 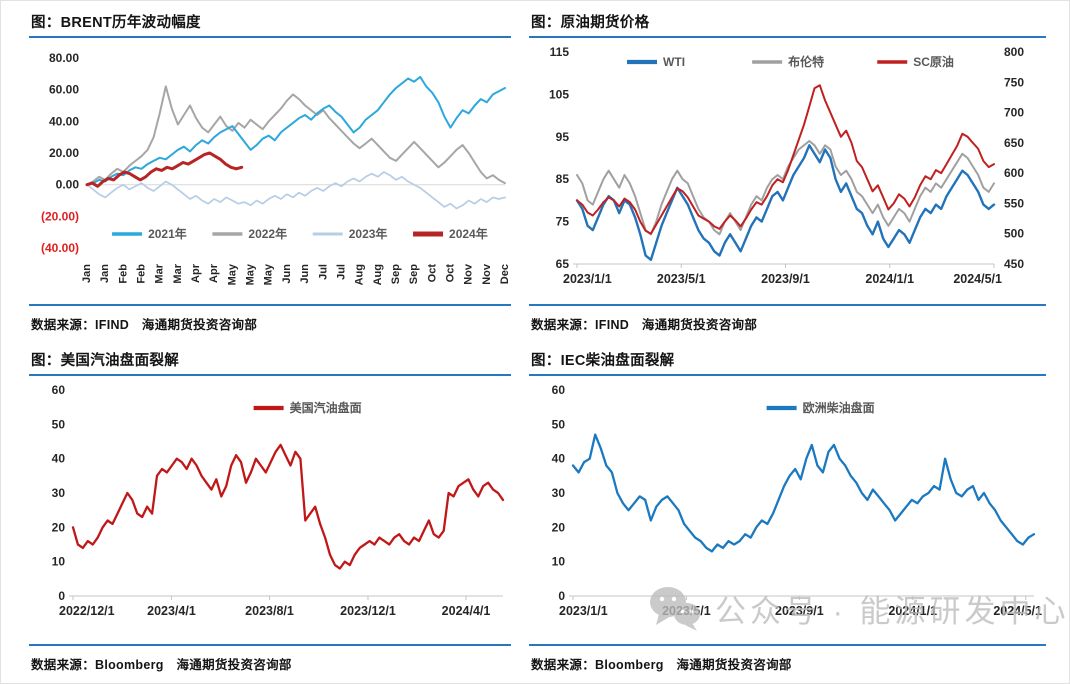 What do you see at coordinates (787, 318) in the screenshot?
I see `source-crude-futures: 数据来源：IFIND 海通期货投资咨询部` at bounding box center [787, 318].